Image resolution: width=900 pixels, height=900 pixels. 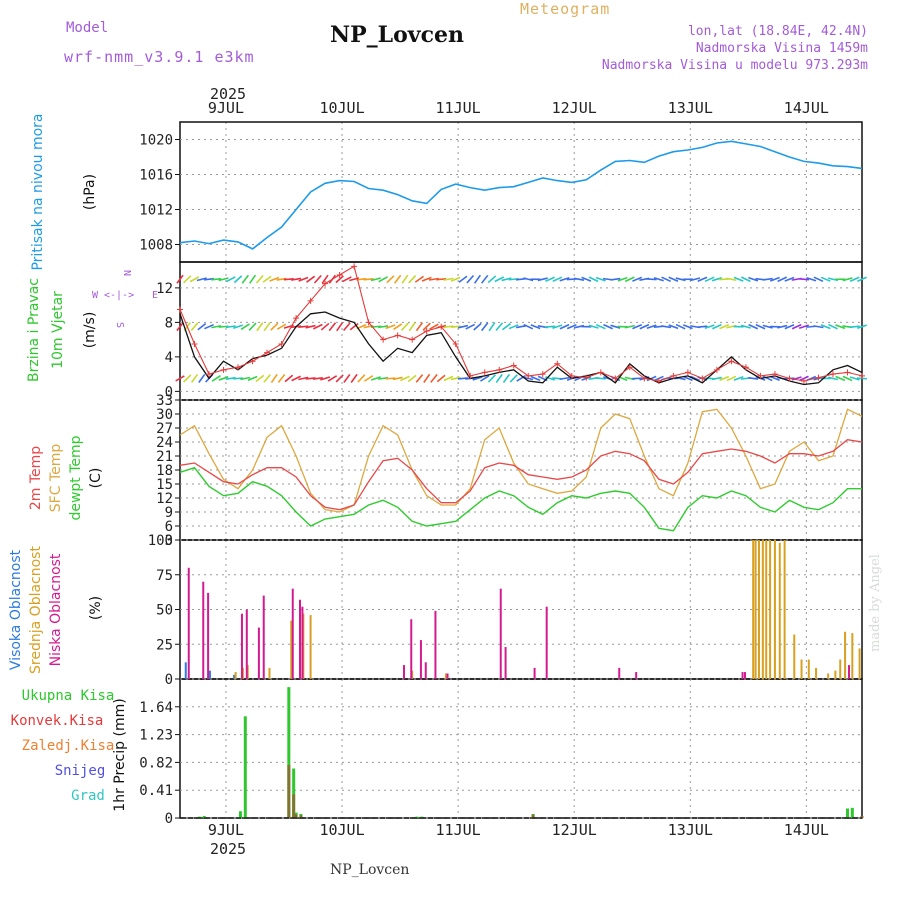 What do you see at coordinates (34, 330) in the screenshot?
I see `wind-title-2: Brzina i Pravac` at bounding box center [34, 330].